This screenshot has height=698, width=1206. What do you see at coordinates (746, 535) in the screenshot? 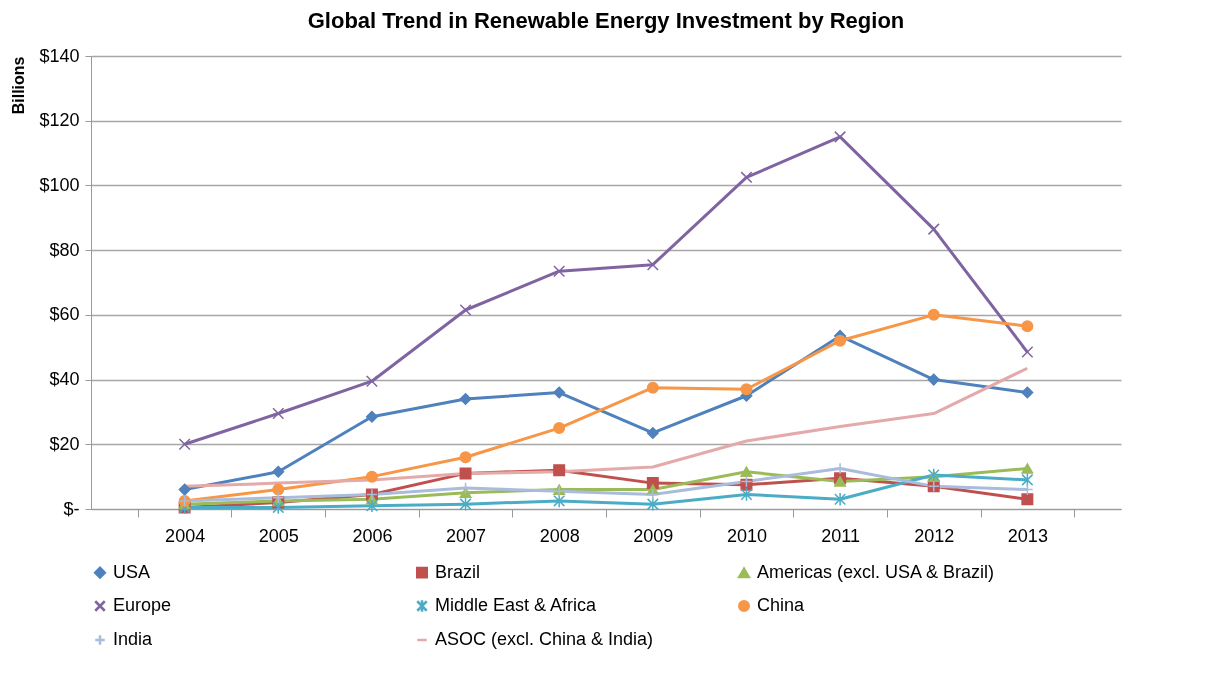
I see `x-tick-label: 2010` at bounding box center [746, 535].